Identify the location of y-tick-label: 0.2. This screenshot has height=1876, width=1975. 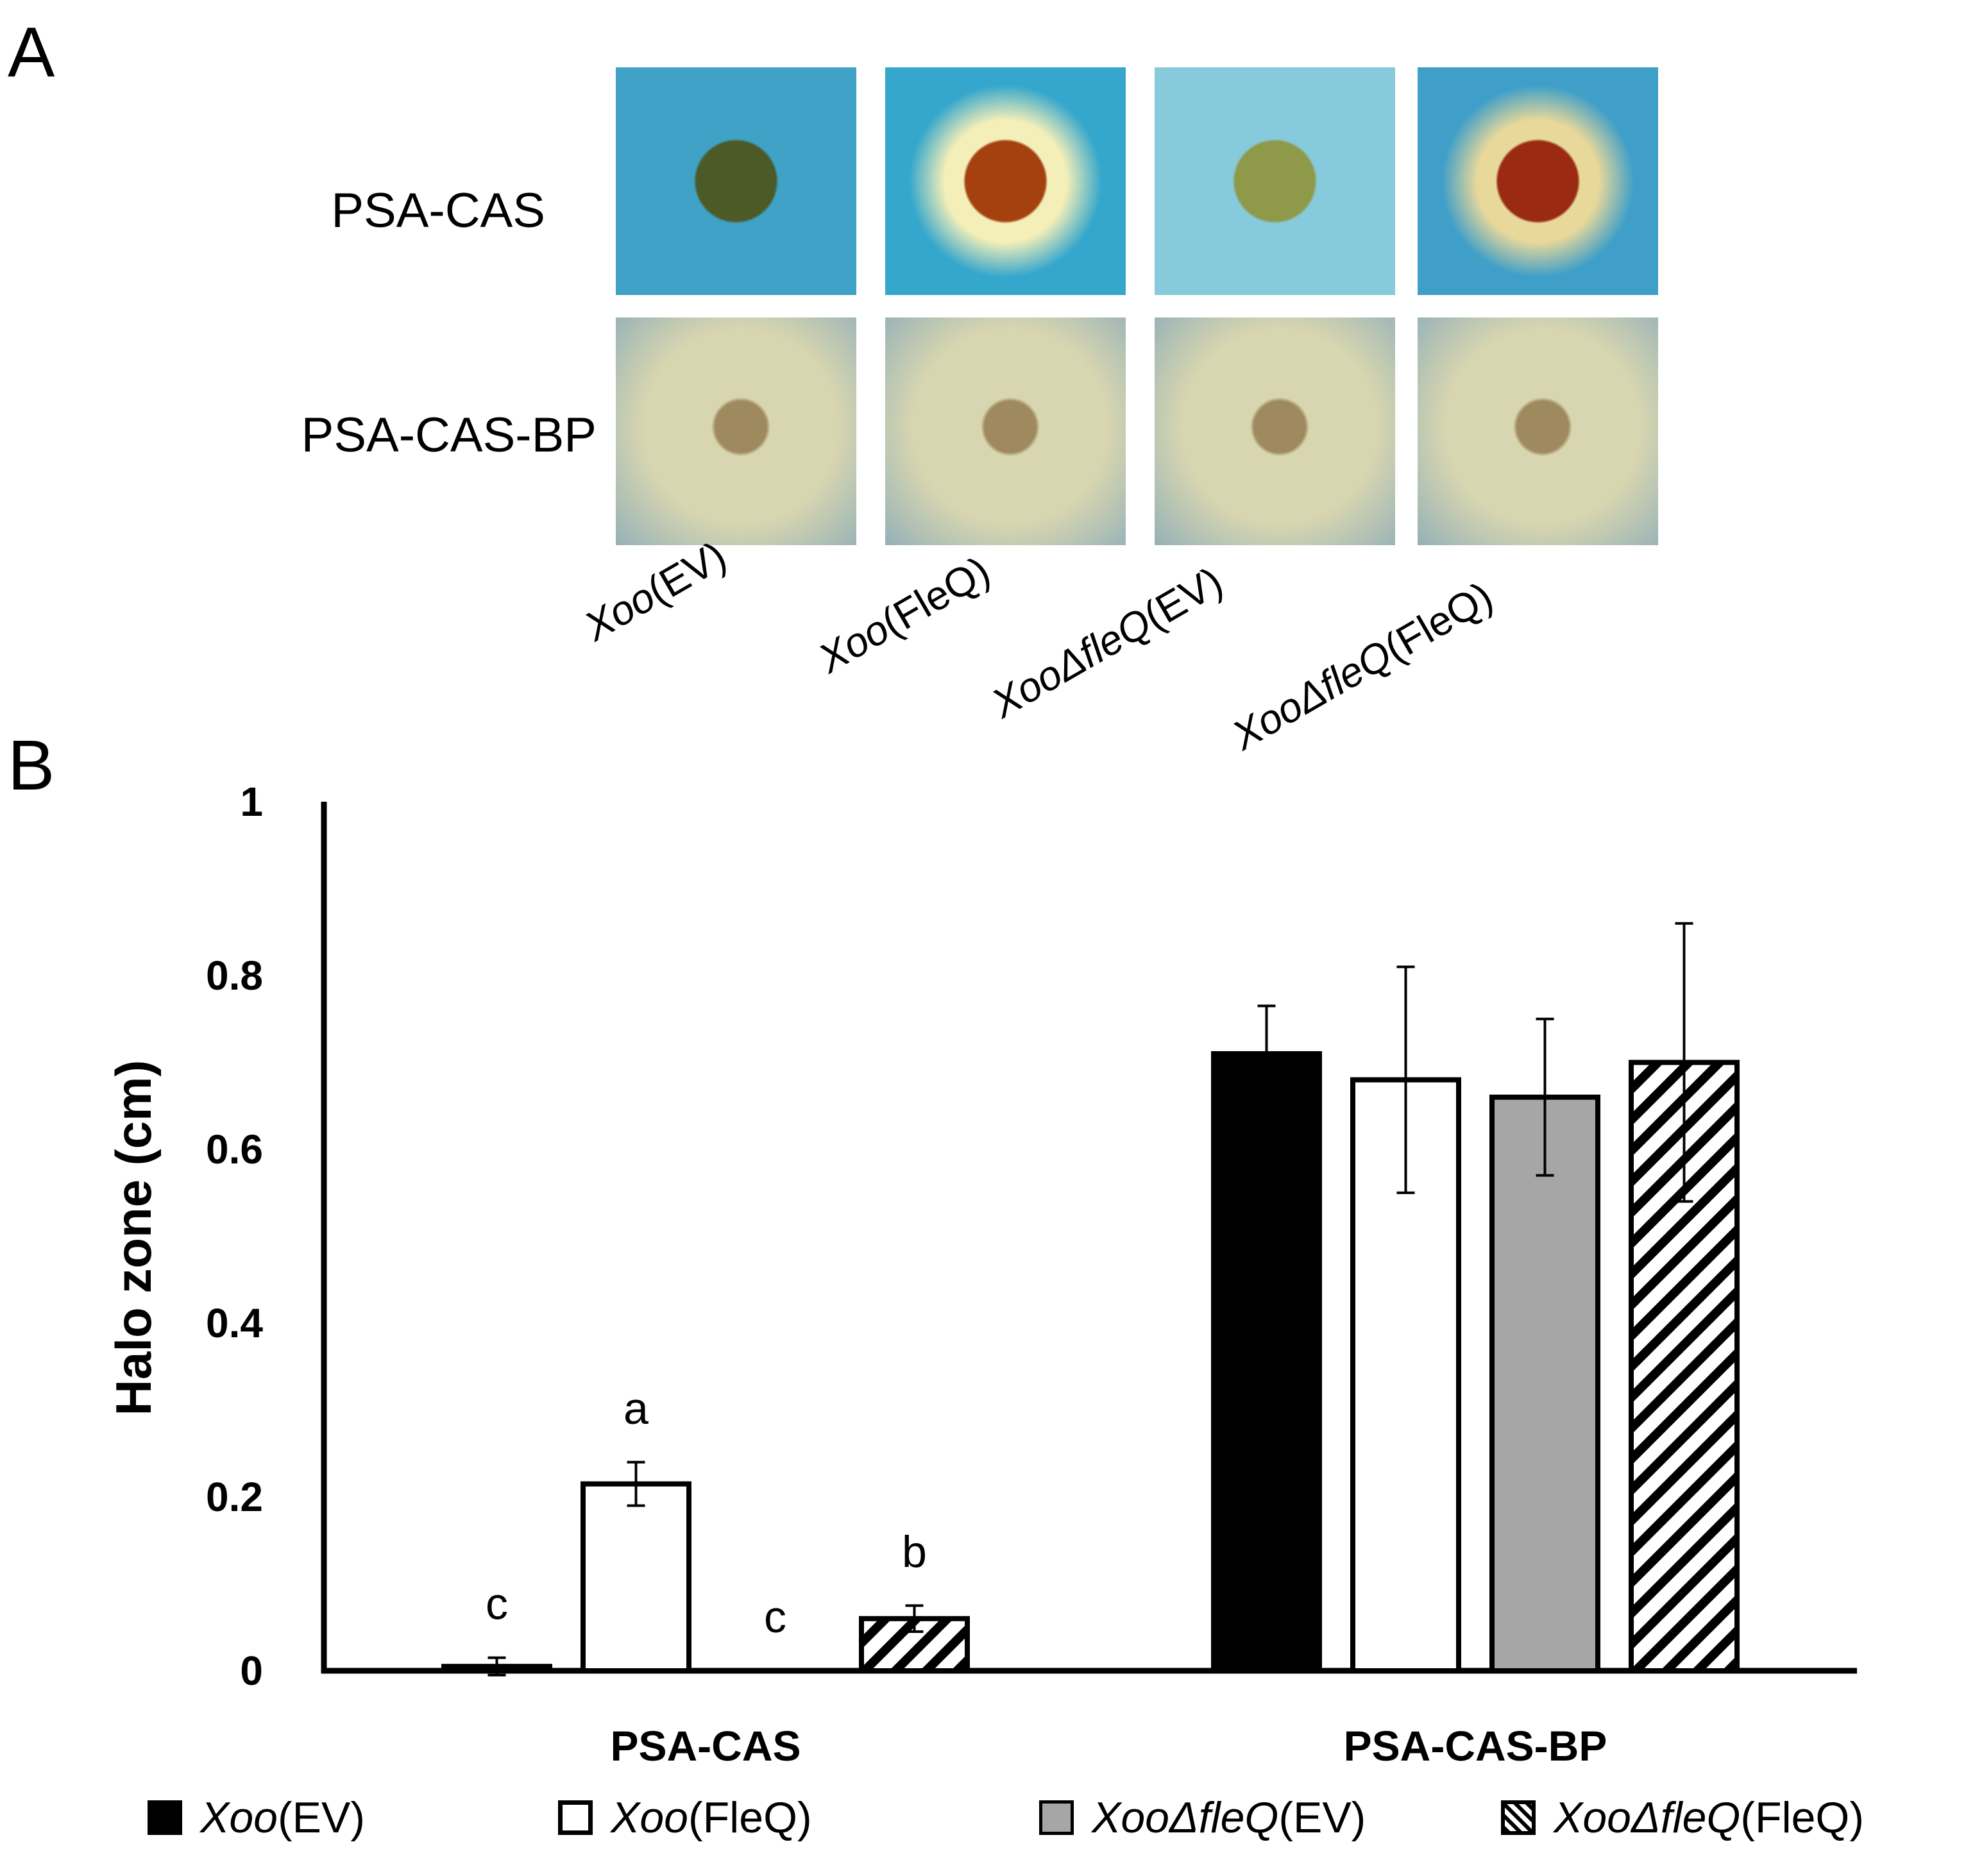
(234, 1497).